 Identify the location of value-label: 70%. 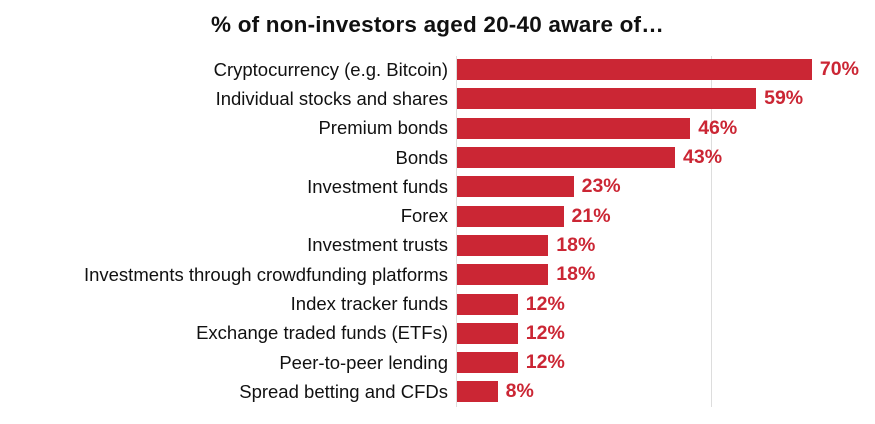
(839, 69).